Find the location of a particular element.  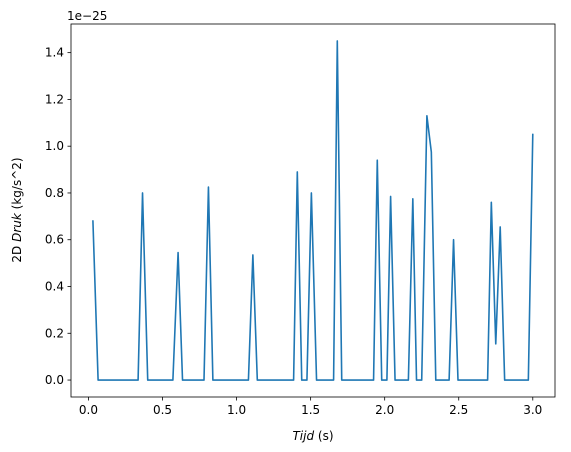

x-tick-label: 0.0 is located at coordinates (88, 410).